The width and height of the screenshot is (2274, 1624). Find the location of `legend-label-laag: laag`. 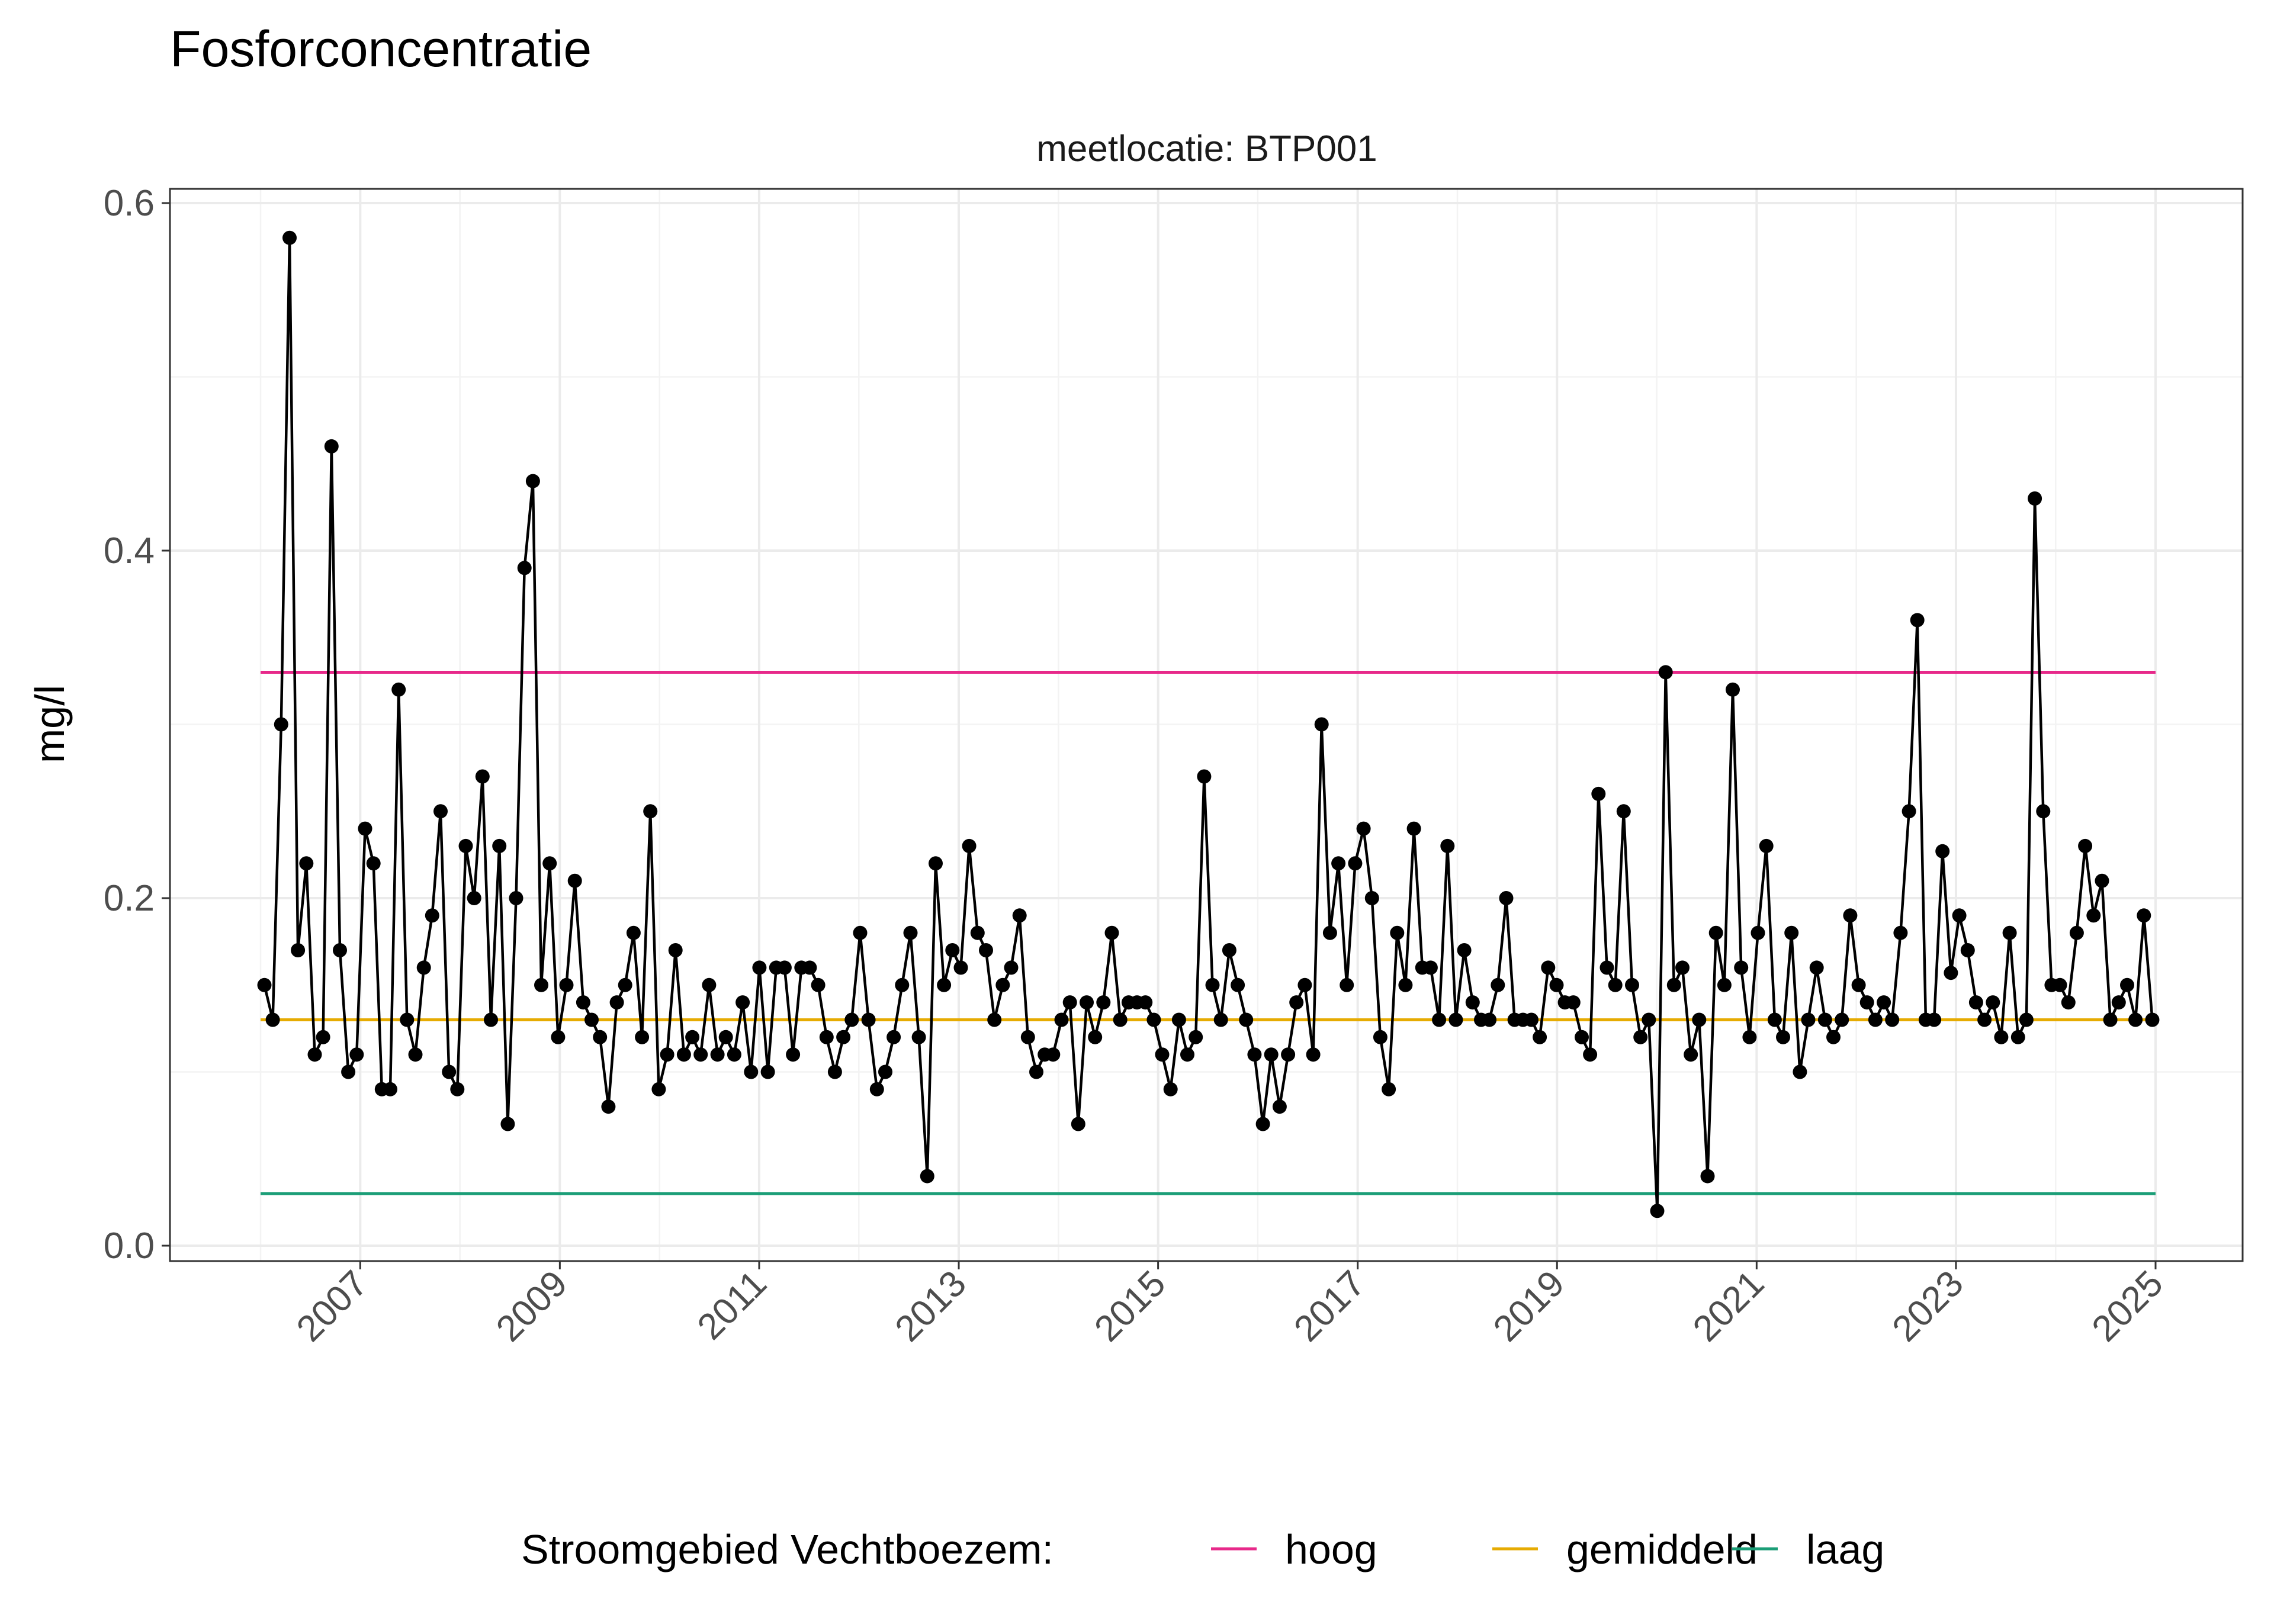

legend-label-laag: laag is located at coordinates (1845, 1549).